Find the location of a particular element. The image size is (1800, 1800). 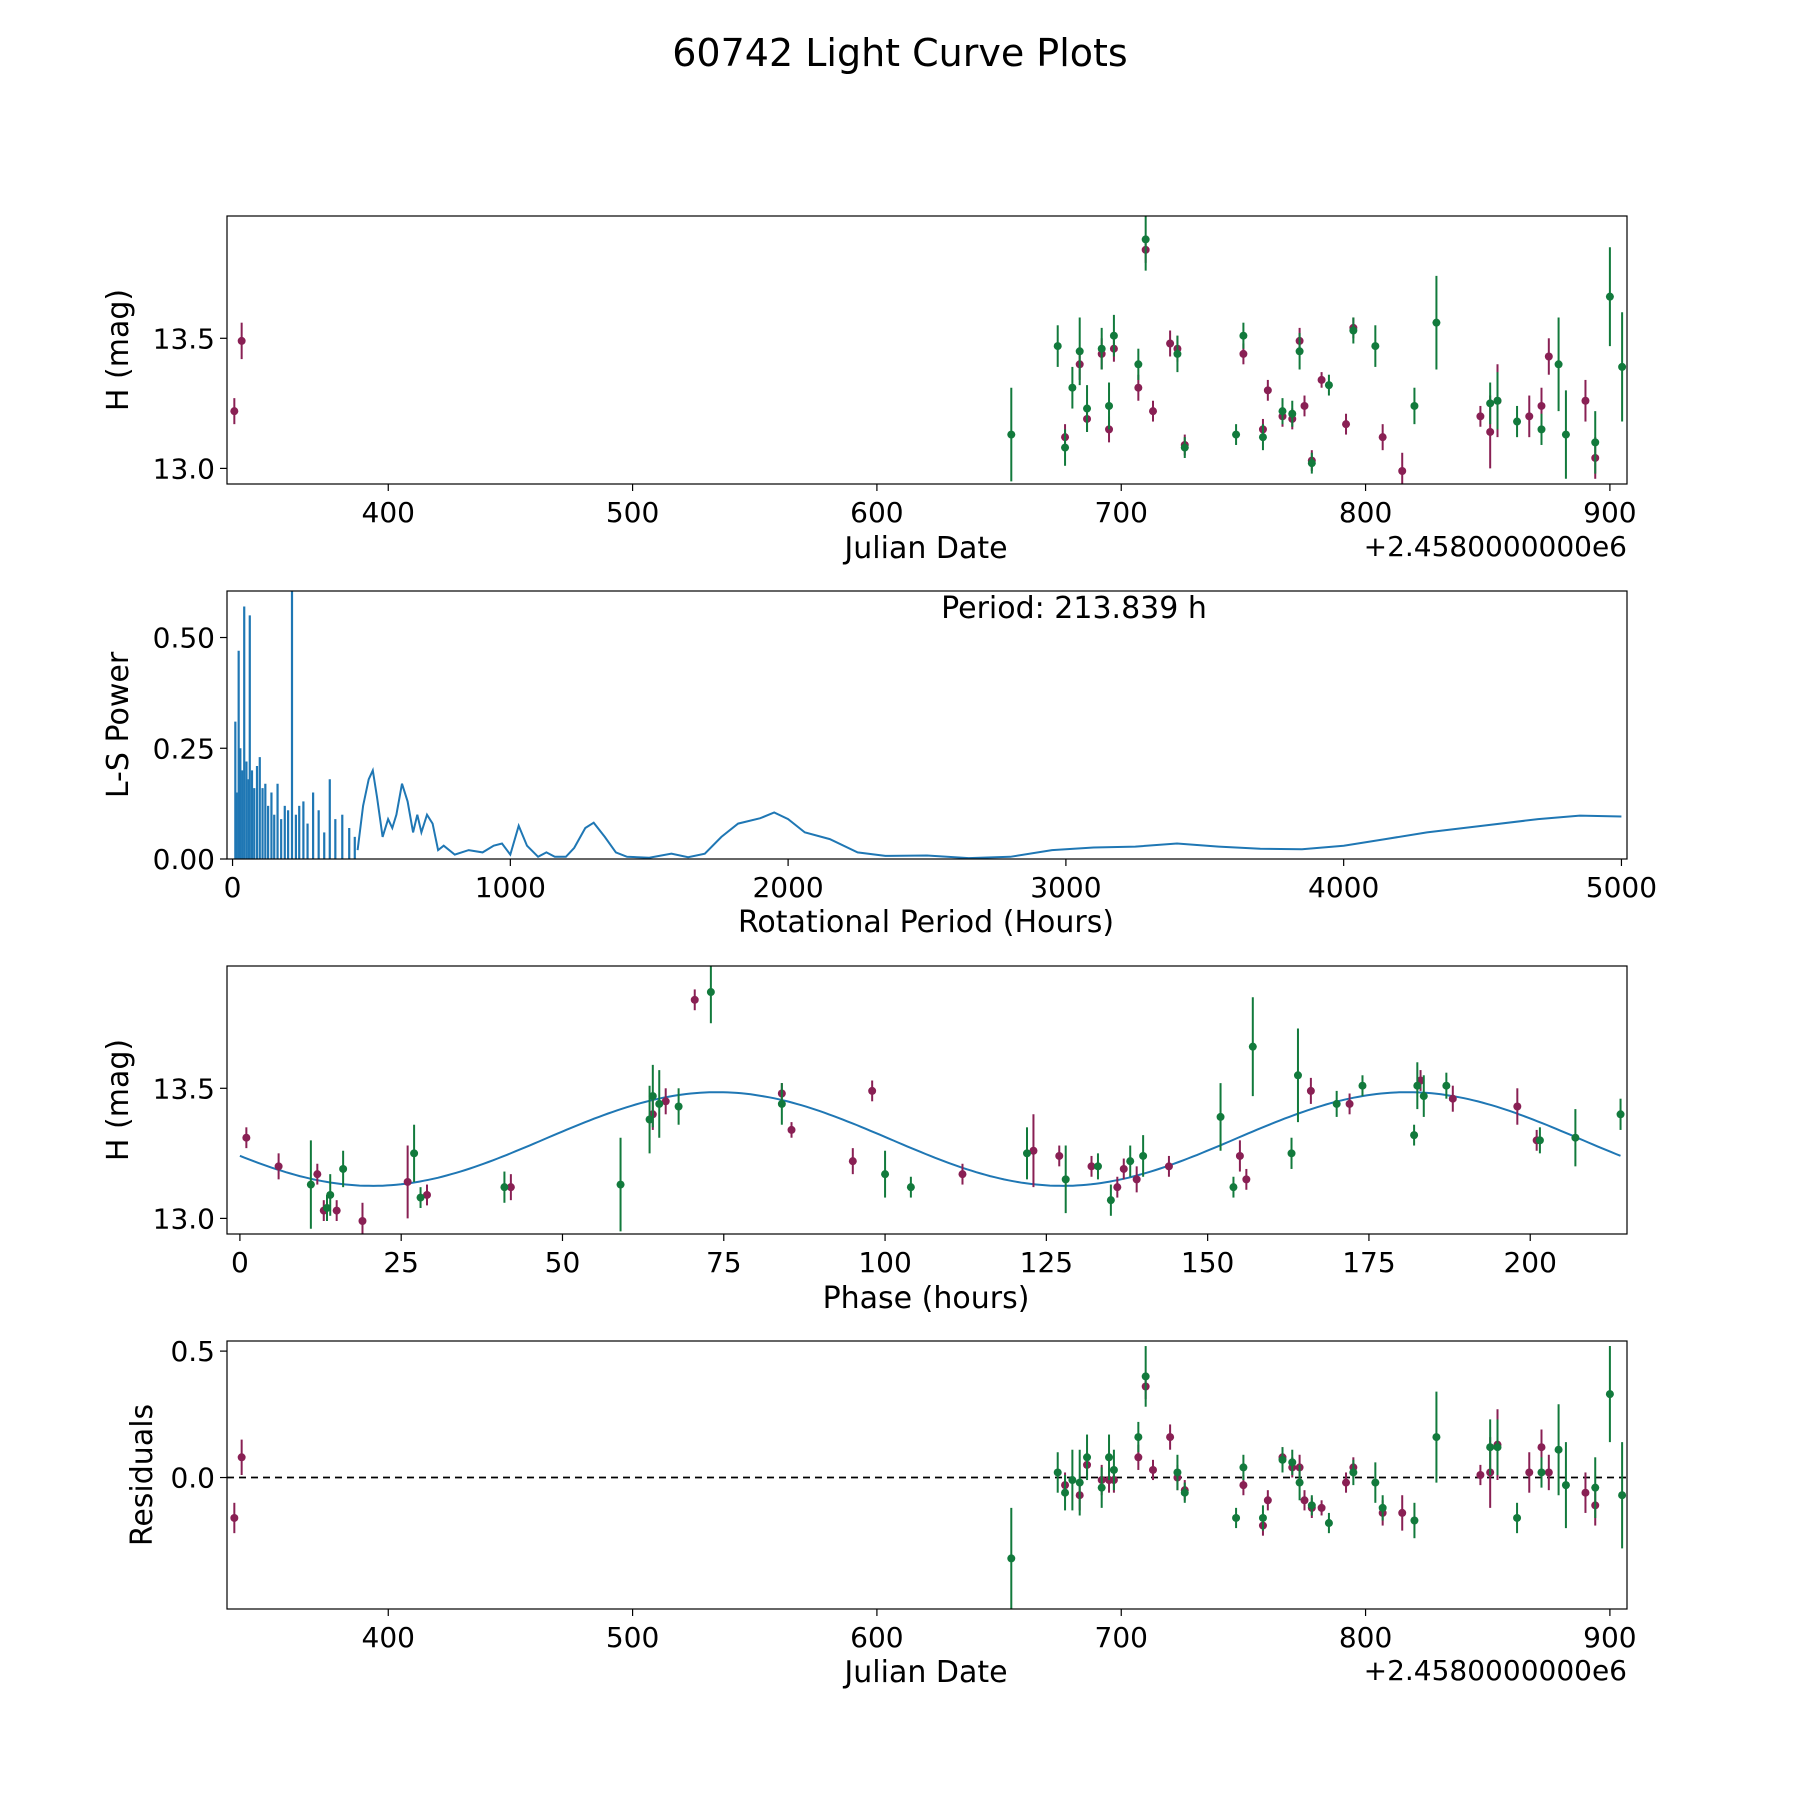

lightcurve-xlabel: Julian Date is located at coordinates (924, 548).